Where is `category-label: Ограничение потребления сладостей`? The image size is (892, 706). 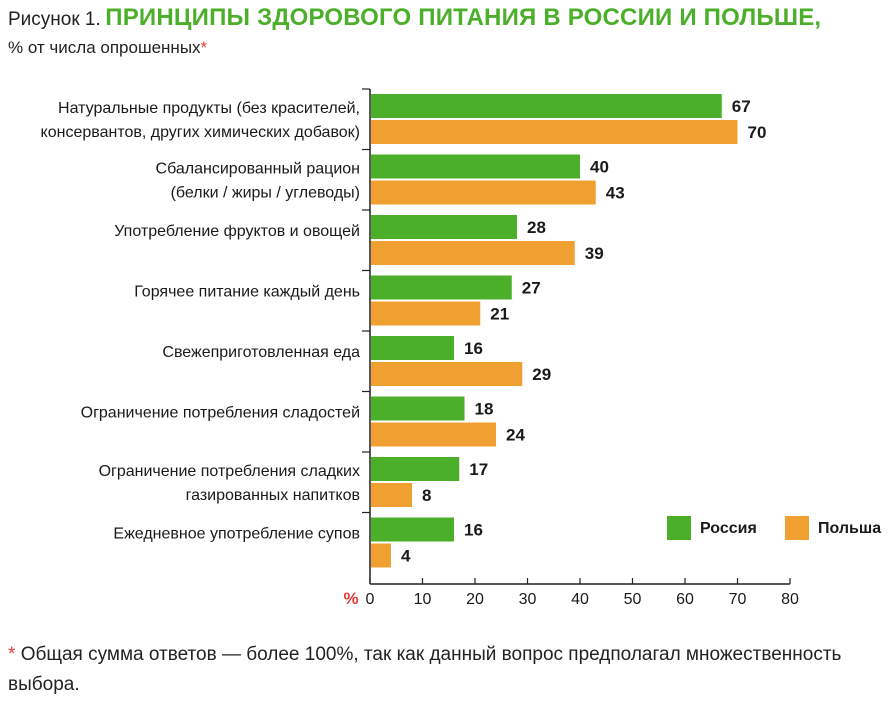
category-label: Ограничение потребления сладостей is located at coordinates (220, 413).